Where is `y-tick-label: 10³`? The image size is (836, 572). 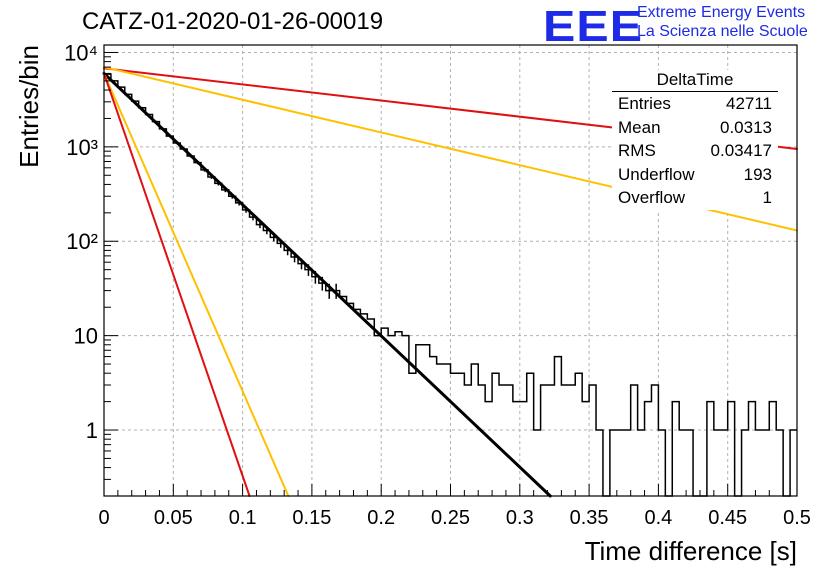
y-tick-label: 10³ is located at coordinates (82, 147).